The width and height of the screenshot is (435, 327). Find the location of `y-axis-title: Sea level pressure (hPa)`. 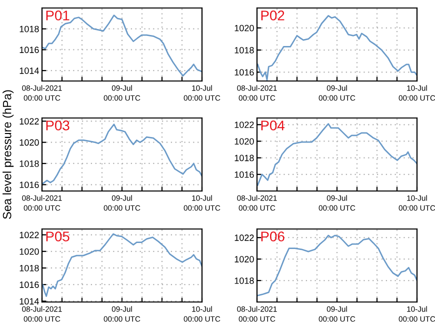

y-axis-title: Sea level pressure (hPa) is located at coordinates (8, 154).